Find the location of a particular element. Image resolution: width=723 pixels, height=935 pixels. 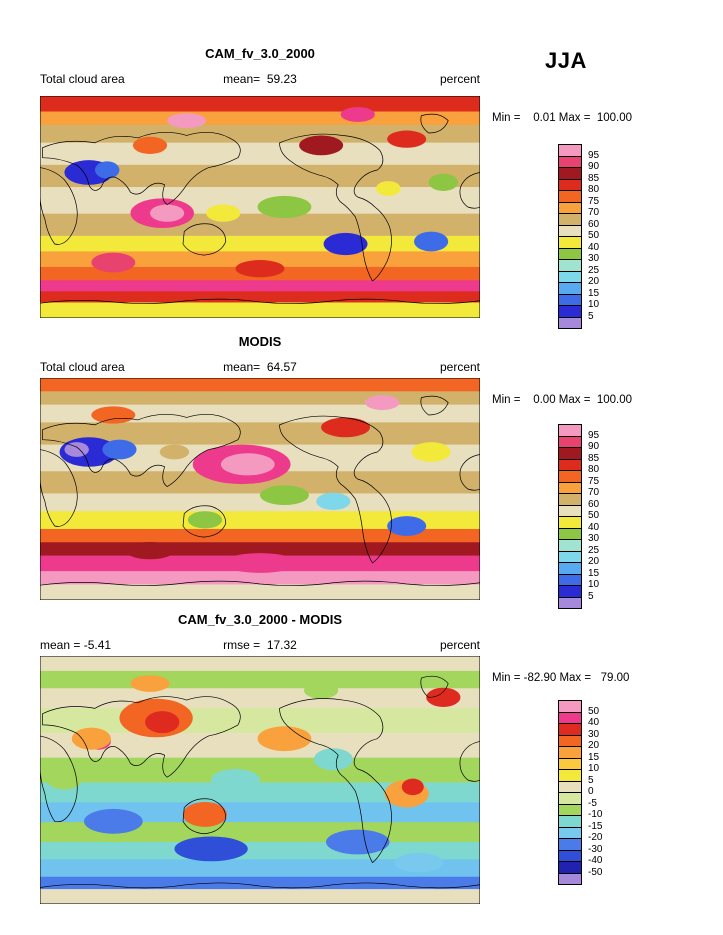

panel-diff-stats-row: mean = -5.41 rmse = 17.32 percent is located at coordinates (260, 645).